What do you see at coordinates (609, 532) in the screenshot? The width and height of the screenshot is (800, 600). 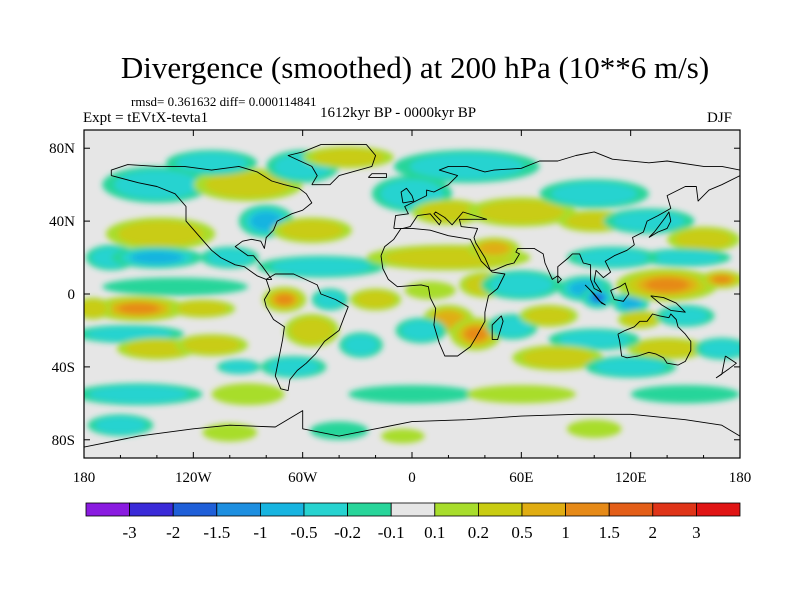 I see `colorbar-label: 1.5` at bounding box center [609, 532].